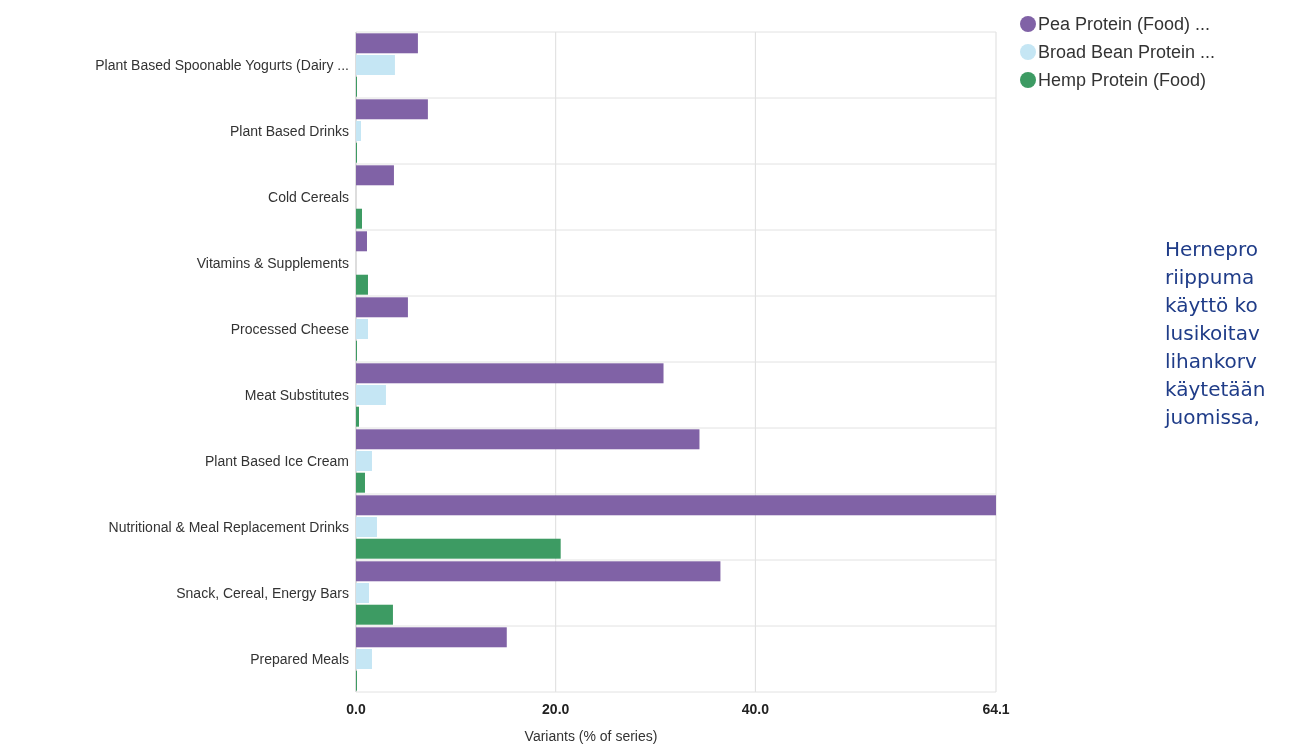  What do you see at coordinates (356, 709) in the screenshot?
I see `x-tick-label: 0.0` at bounding box center [356, 709].